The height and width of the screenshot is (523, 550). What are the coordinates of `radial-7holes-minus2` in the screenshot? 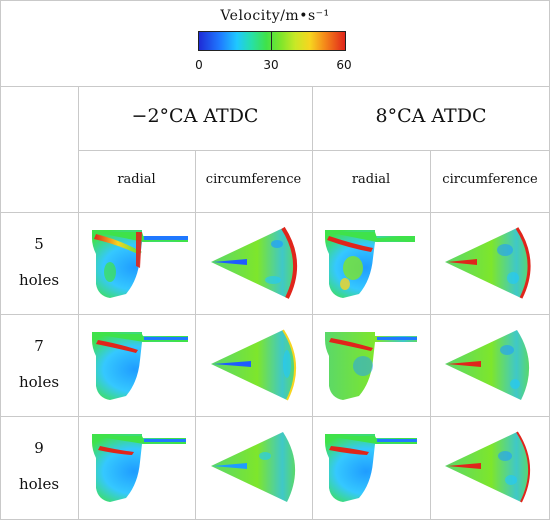 It's located at (140, 366).